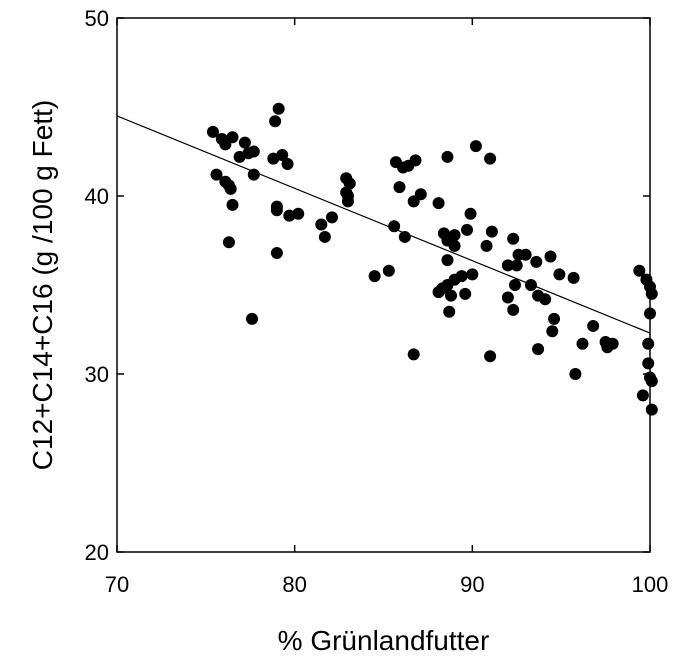 The height and width of the screenshot is (659, 679). Describe the element at coordinates (294, 584) in the screenshot. I see `x-tick-label: 80` at that location.